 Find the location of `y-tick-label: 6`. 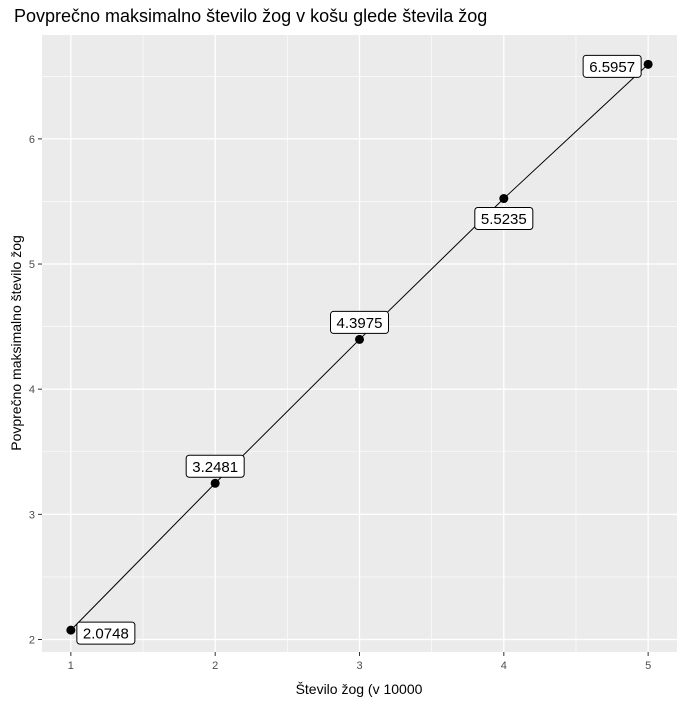

y-tick-label: 6 is located at coordinates (32, 140).